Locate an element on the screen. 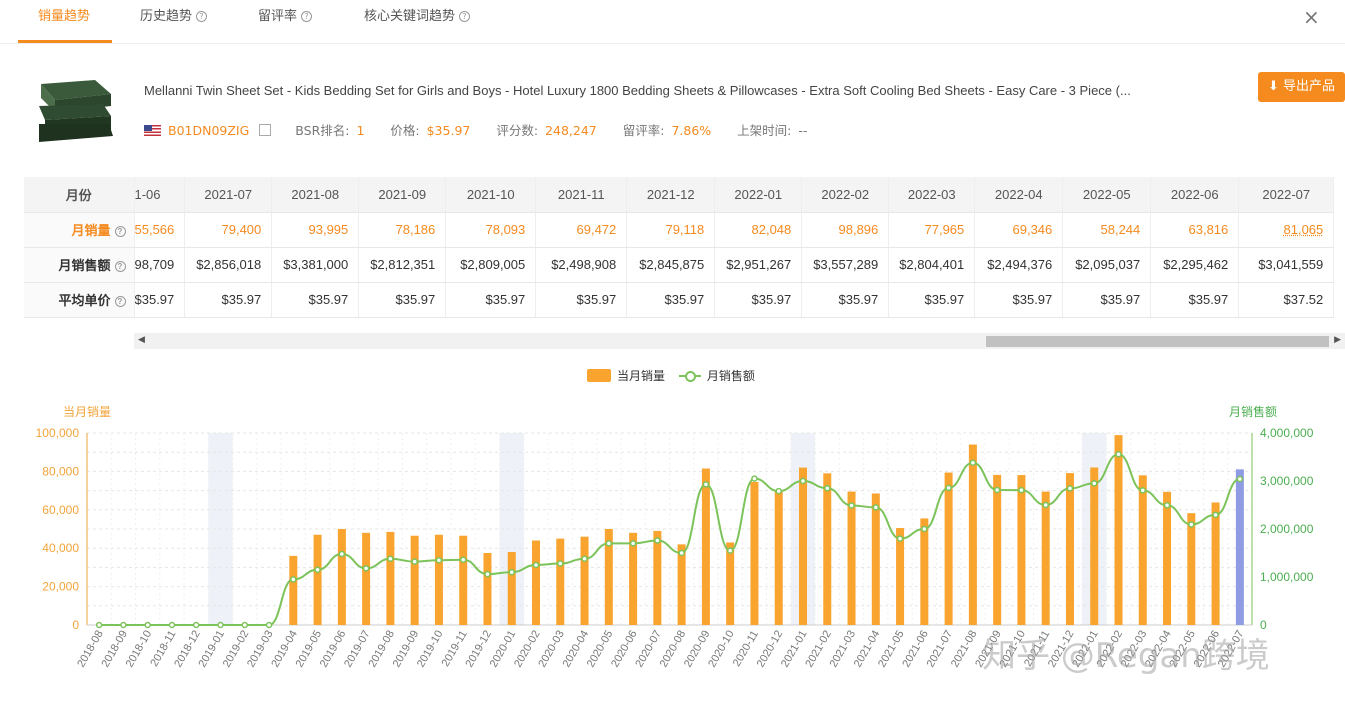 This screenshot has width=1345, height=710. row-label: 月销售额? is located at coordinates (79, 265).